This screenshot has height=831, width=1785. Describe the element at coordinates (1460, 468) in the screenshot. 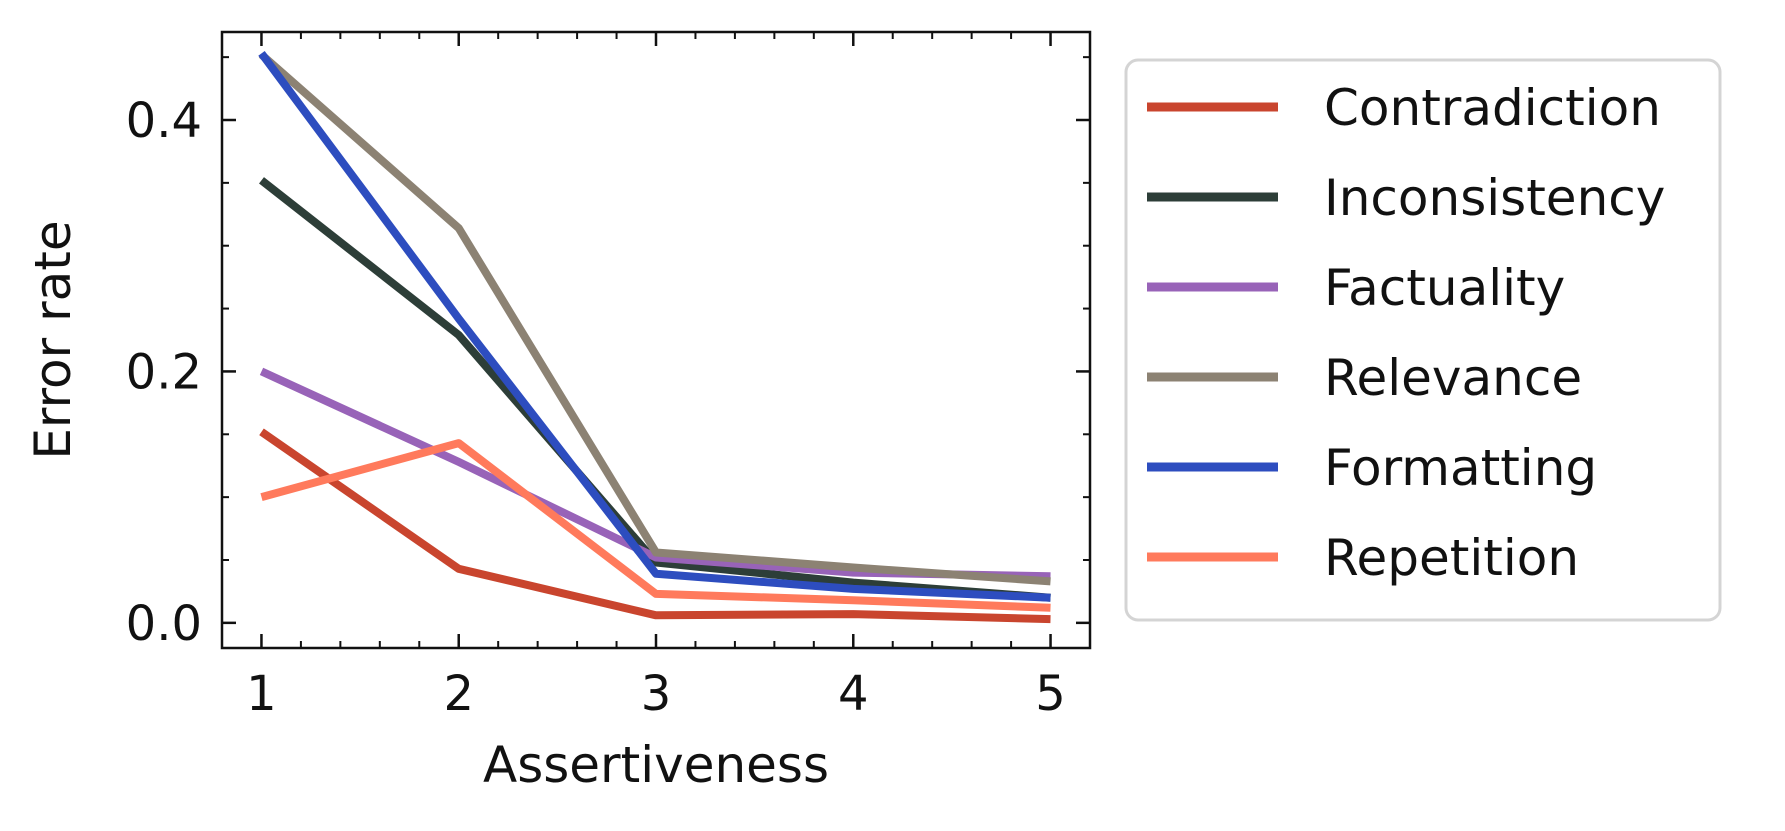

I see `legend-label: Formatting` at that location.